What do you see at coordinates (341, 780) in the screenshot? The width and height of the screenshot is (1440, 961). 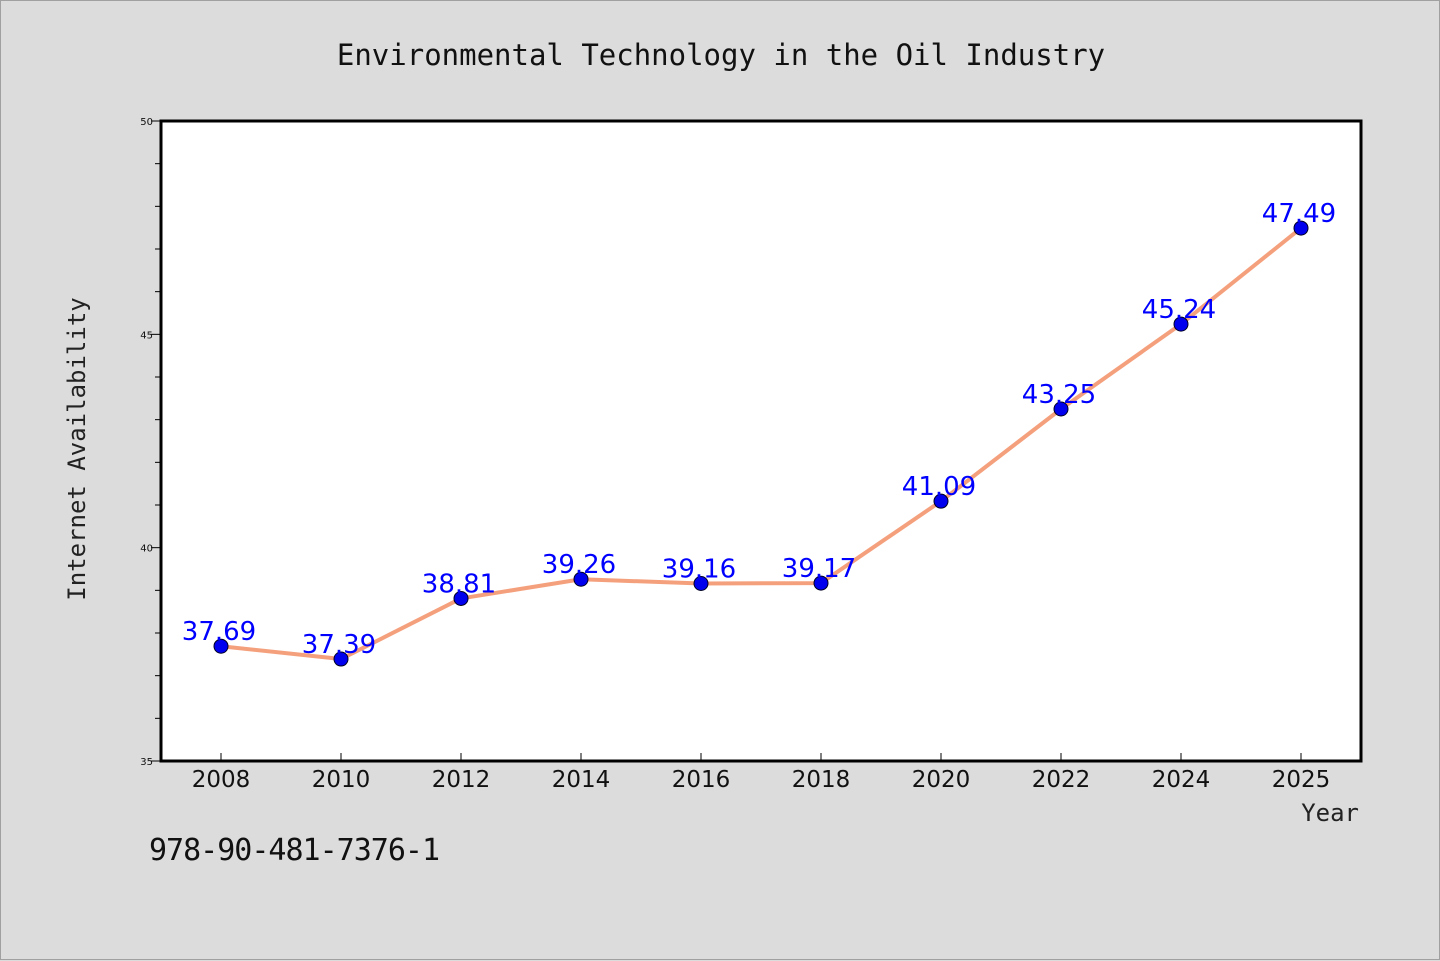 I see `x-tick-label: 2010` at bounding box center [341, 780].